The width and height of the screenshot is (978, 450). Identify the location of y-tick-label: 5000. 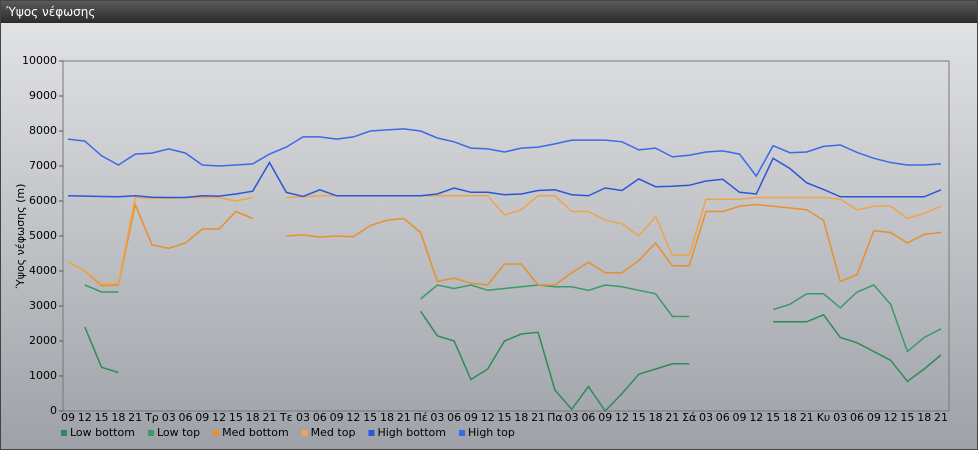
(43, 235).